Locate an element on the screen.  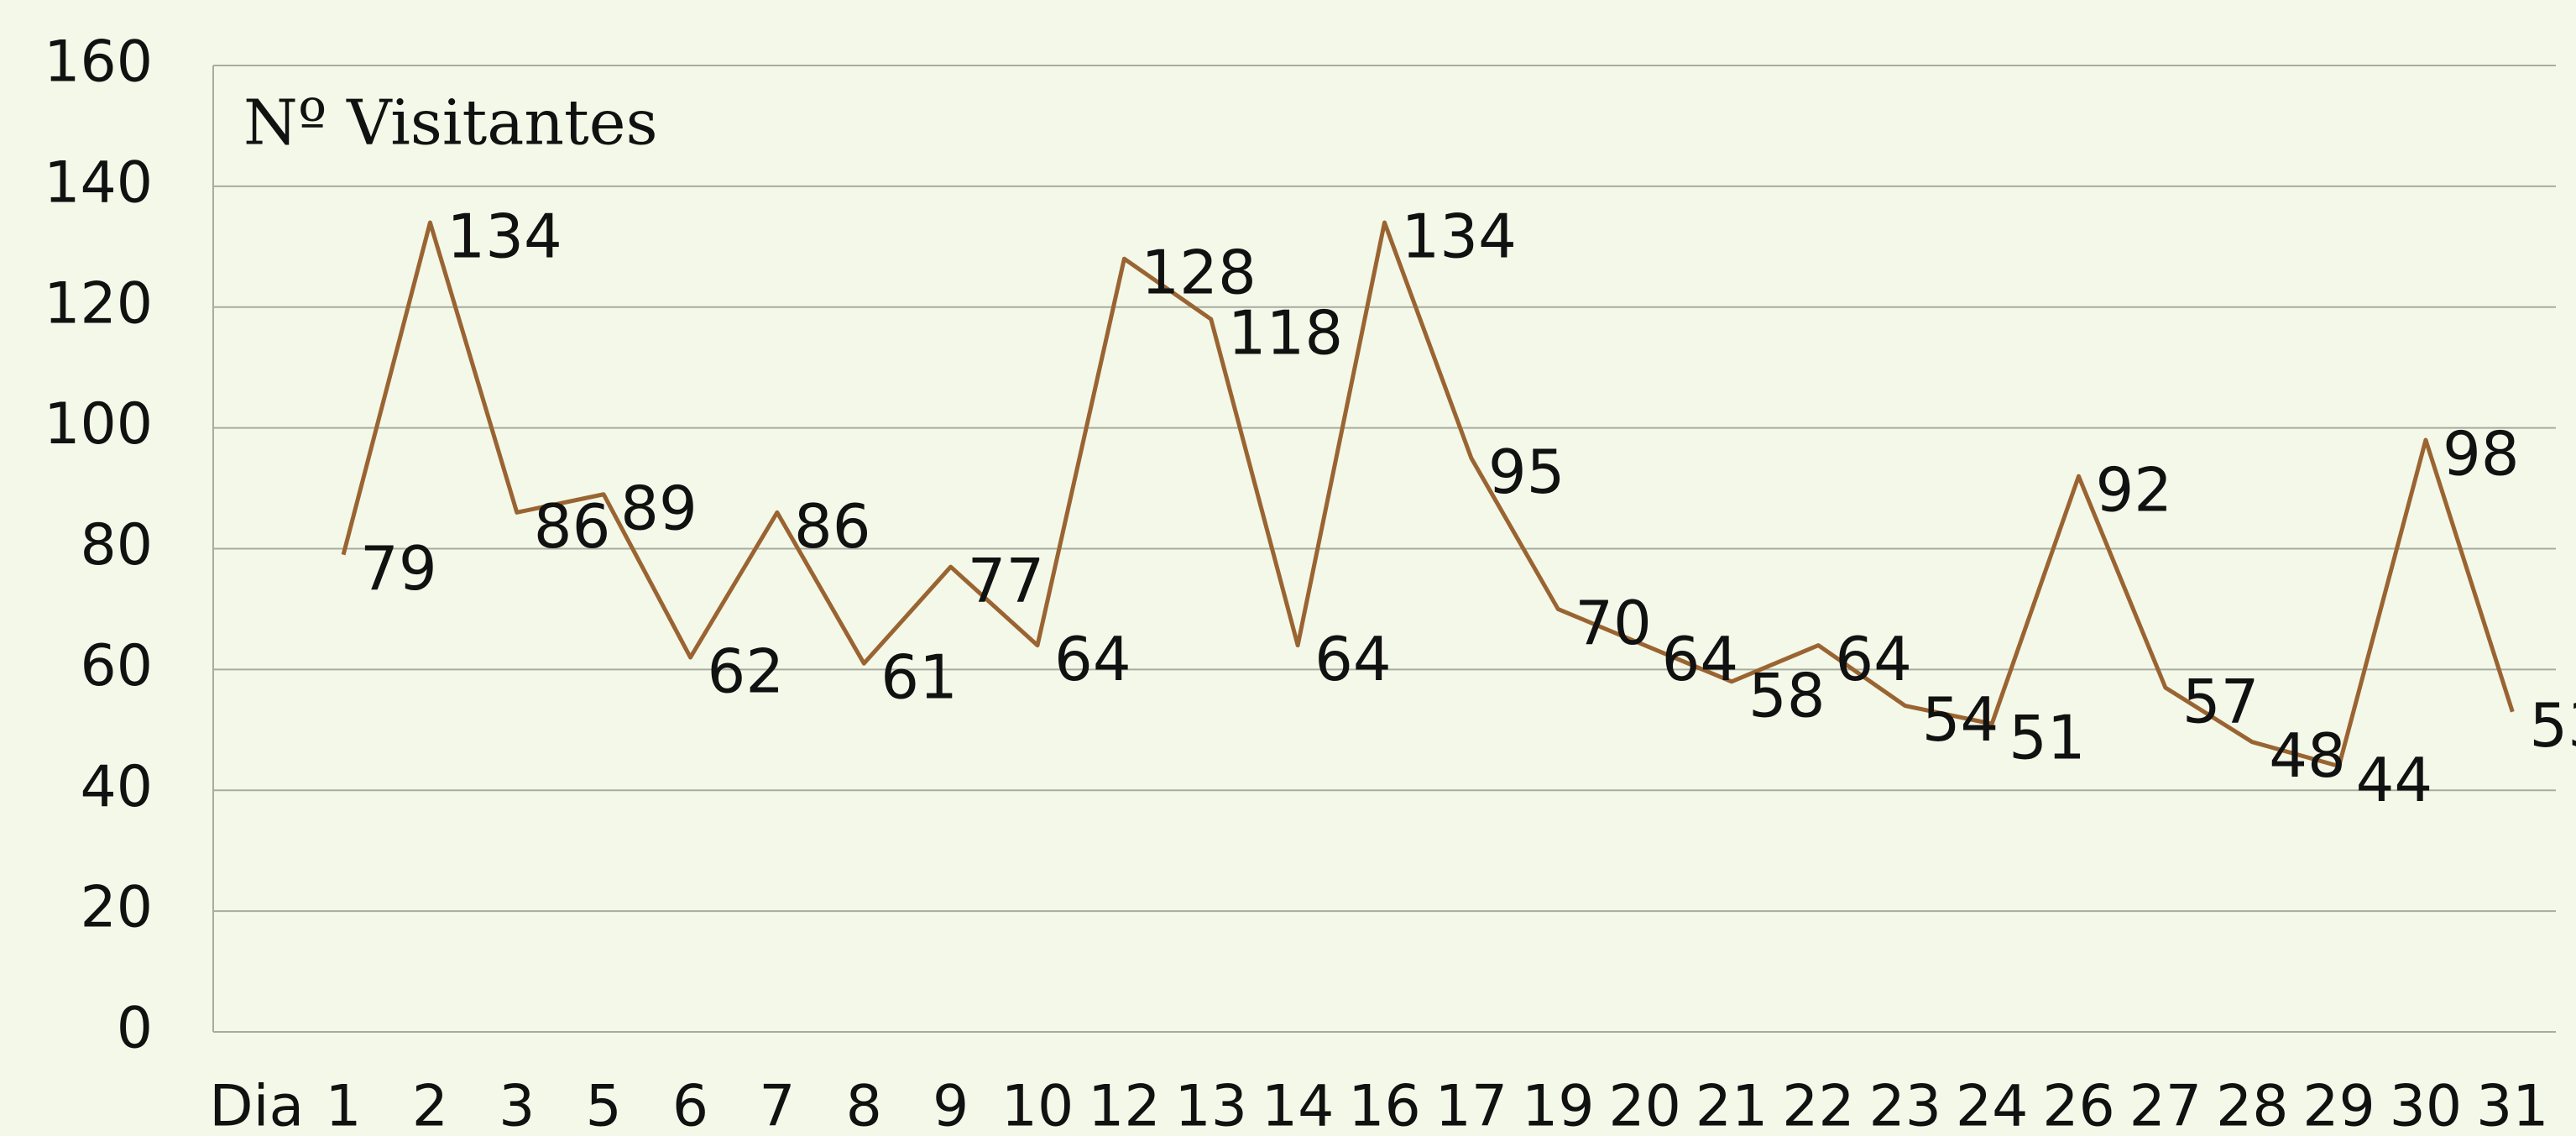
y-tick-label: 40 is located at coordinates (116, 787).